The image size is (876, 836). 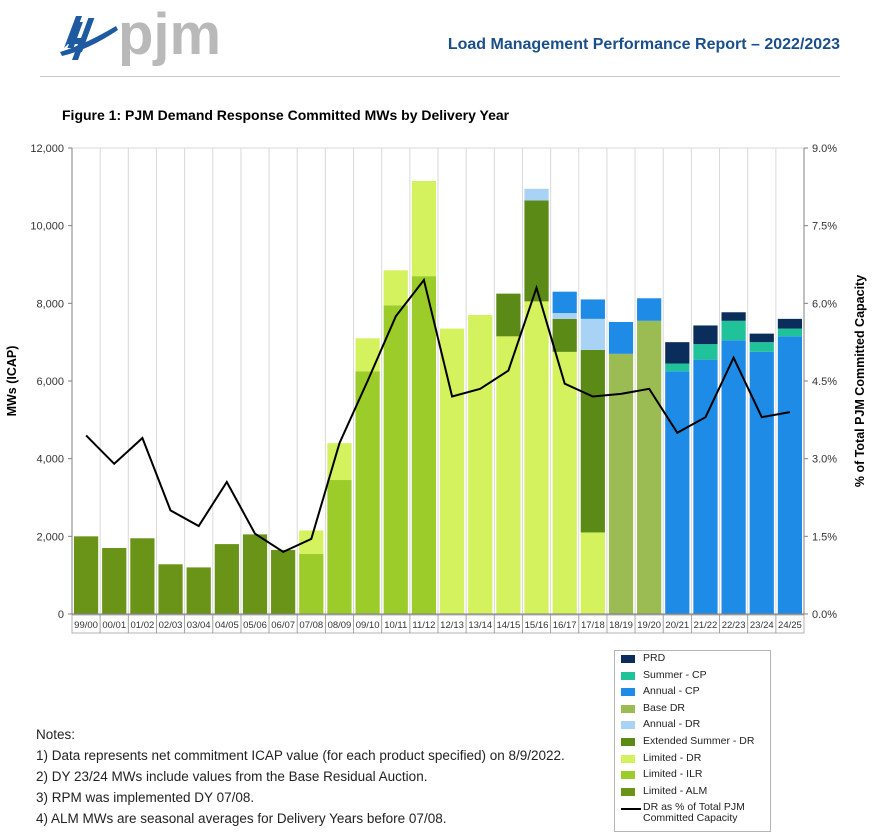 What do you see at coordinates (762, 625) in the screenshot?
I see `x-tick-label: 23/24` at bounding box center [762, 625].